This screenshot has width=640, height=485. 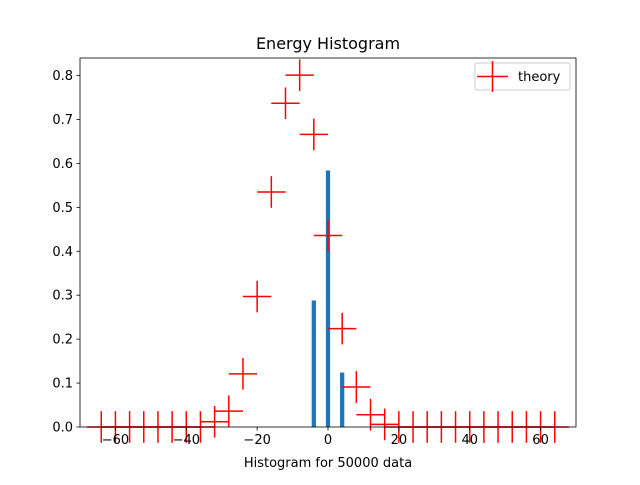 What do you see at coordinates (62, 76) in the screenshot?
I see `y-tick-label: 0.8` at bounding box center [62, 76].